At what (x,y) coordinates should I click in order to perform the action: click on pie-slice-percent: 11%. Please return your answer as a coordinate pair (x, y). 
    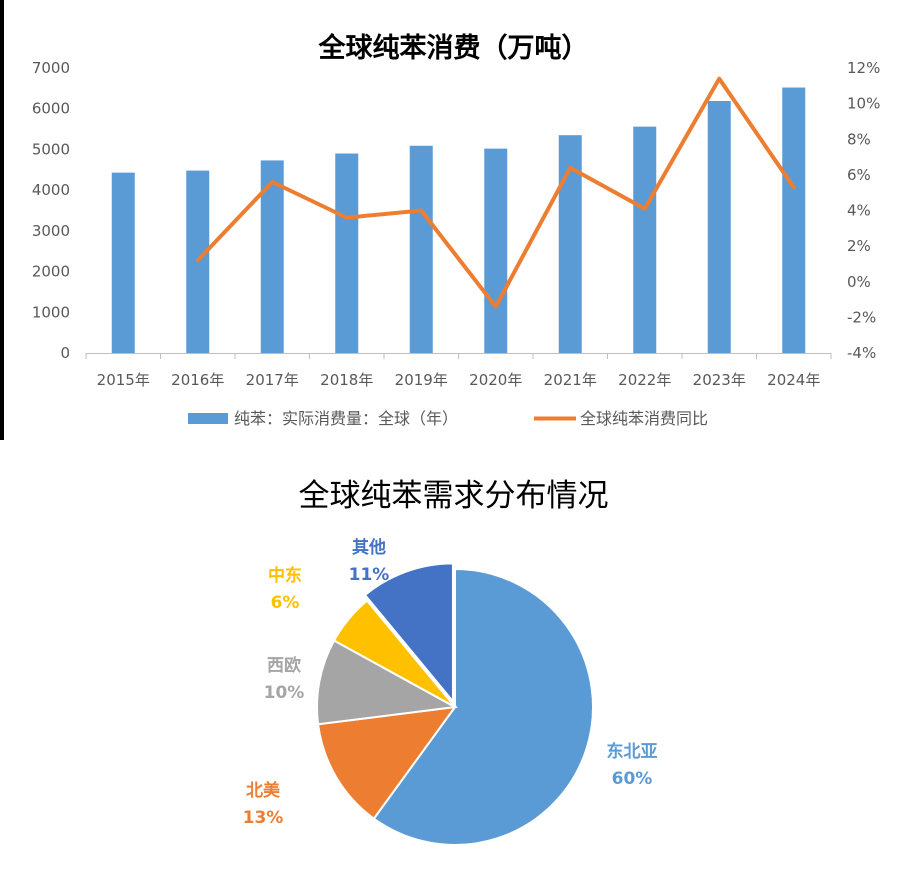
    Looking at the image, I should click on (369, 575).